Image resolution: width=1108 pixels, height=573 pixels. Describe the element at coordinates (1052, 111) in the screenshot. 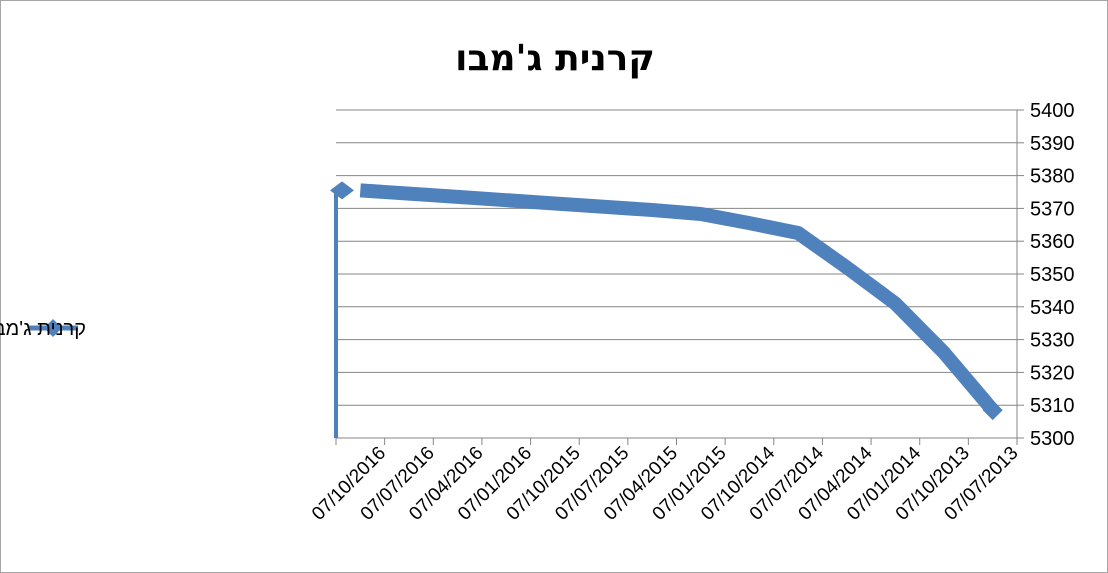

I see `y-tick-label: 5400` at that location.